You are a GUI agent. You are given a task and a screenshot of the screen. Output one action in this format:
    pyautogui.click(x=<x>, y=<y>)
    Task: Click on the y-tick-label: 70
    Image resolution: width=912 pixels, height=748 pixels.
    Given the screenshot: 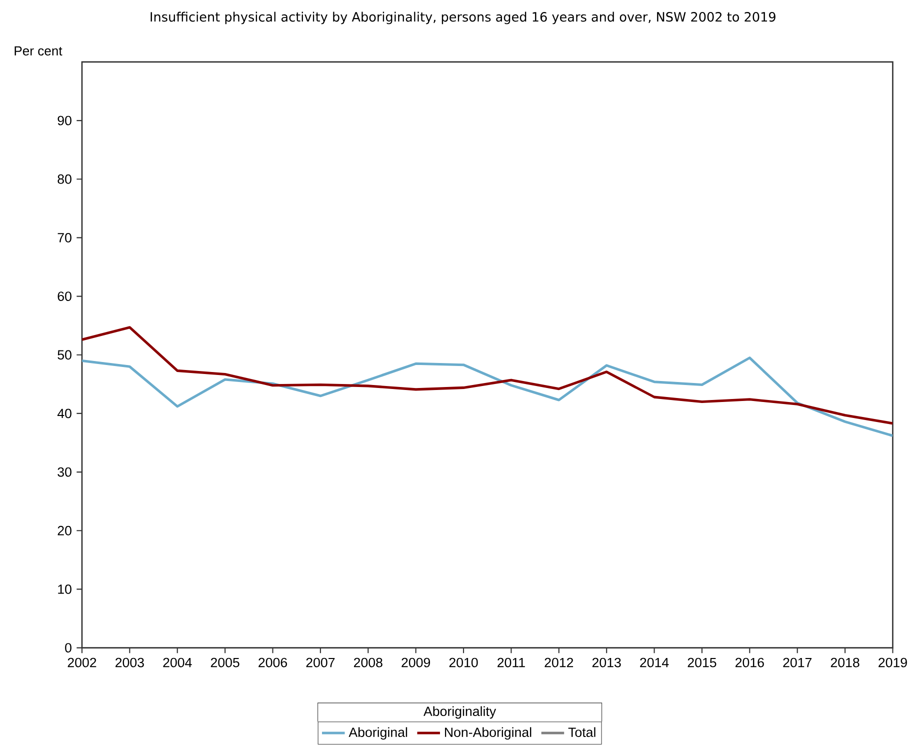 What is the action you would take?
    pyautogui.click(x=65, y=238)
    